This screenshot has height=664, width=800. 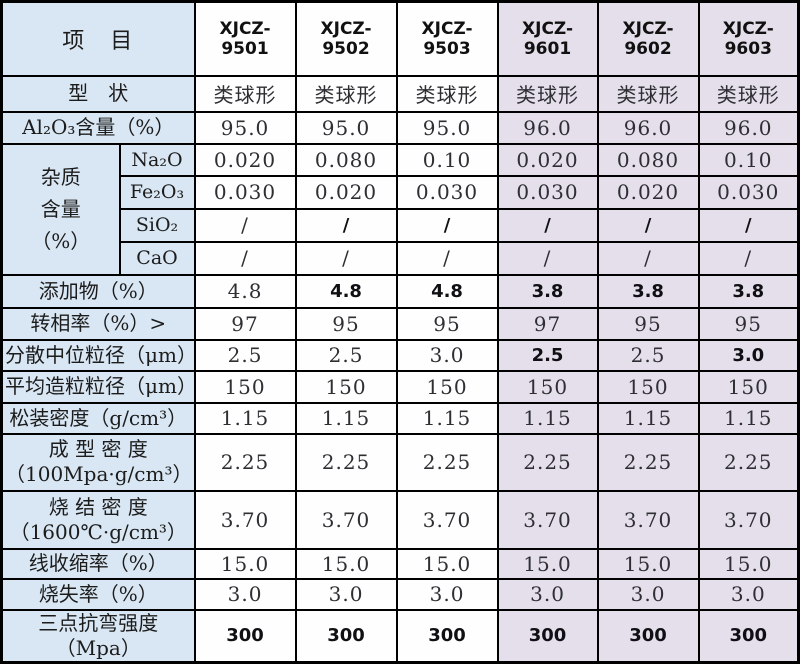 What do you see at coordinates (346, 38) in the screenshot?
I see `column-header-product: XJCZ-9502` at bounding box center [346, 38].